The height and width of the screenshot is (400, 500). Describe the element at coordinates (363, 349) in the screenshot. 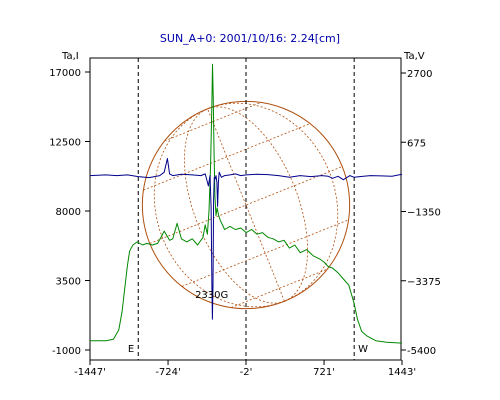

I see `marker-label: W` at that location.